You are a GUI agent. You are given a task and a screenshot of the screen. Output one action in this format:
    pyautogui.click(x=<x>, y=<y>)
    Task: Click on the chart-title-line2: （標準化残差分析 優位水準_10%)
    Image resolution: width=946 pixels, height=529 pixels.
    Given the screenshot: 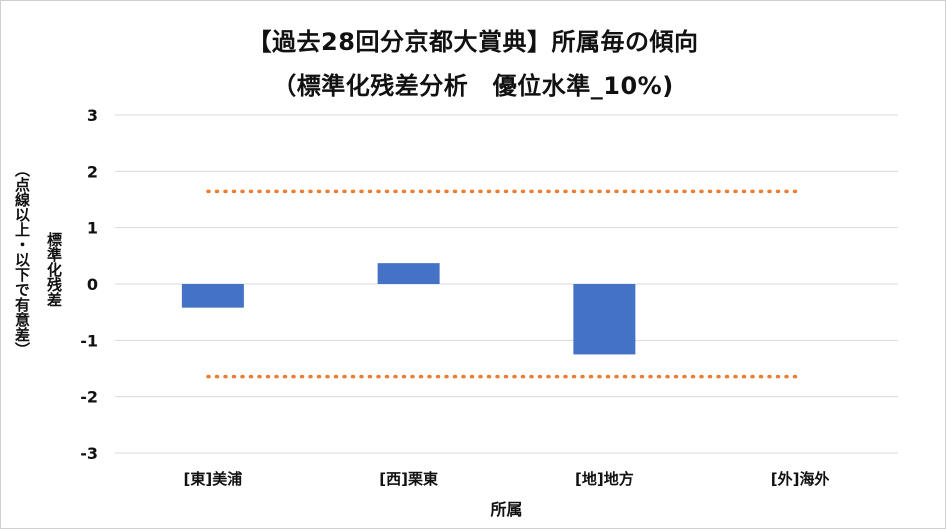 What is the action you would take?
    pyautogui.click(x=473, y=86)
    